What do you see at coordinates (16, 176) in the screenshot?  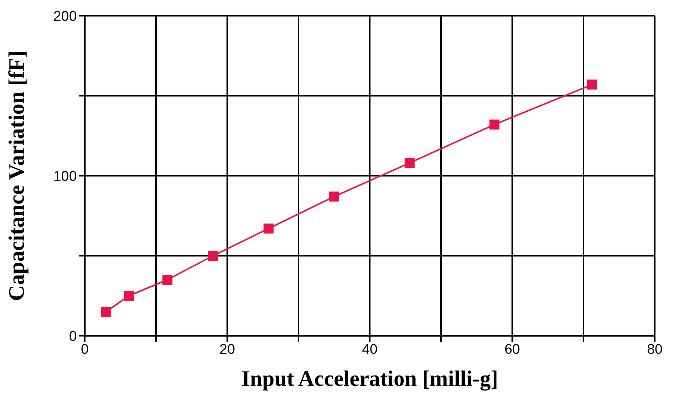 I see `y-axis-title: Capacitance Variation [fF]` at bounding box center [16, 176].